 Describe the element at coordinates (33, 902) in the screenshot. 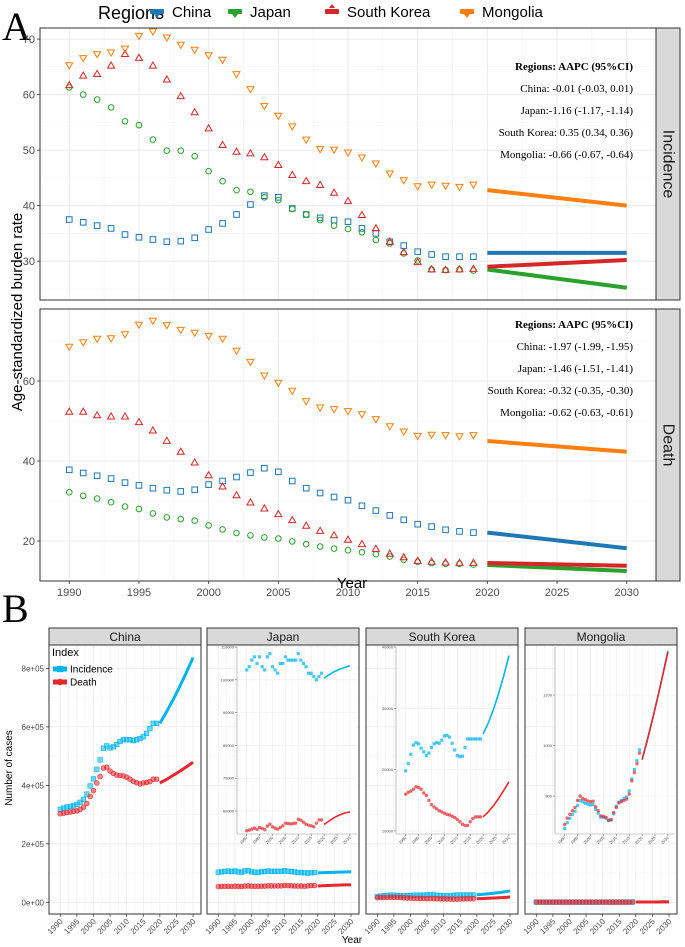

I see `y-tick-label: 0e+00` at that location.